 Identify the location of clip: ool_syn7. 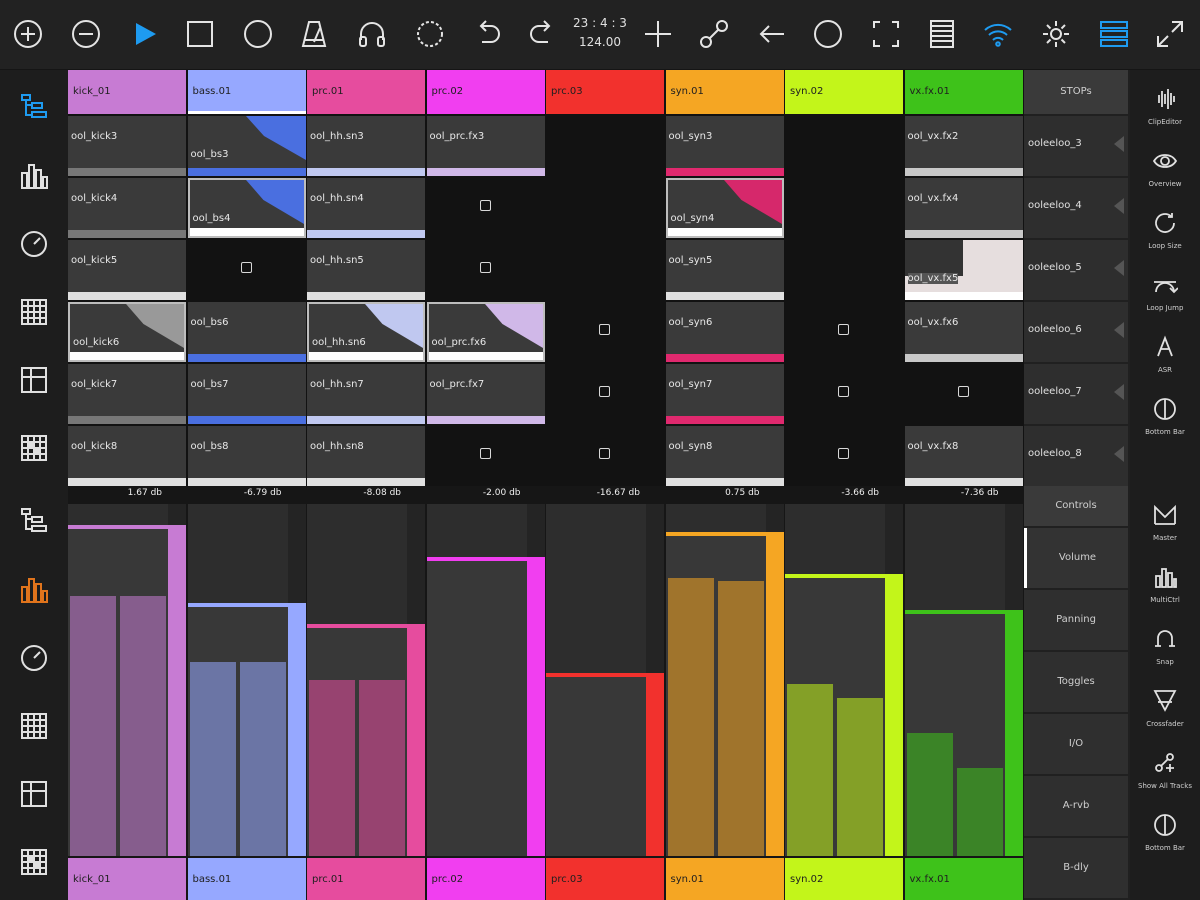
(724, 394).